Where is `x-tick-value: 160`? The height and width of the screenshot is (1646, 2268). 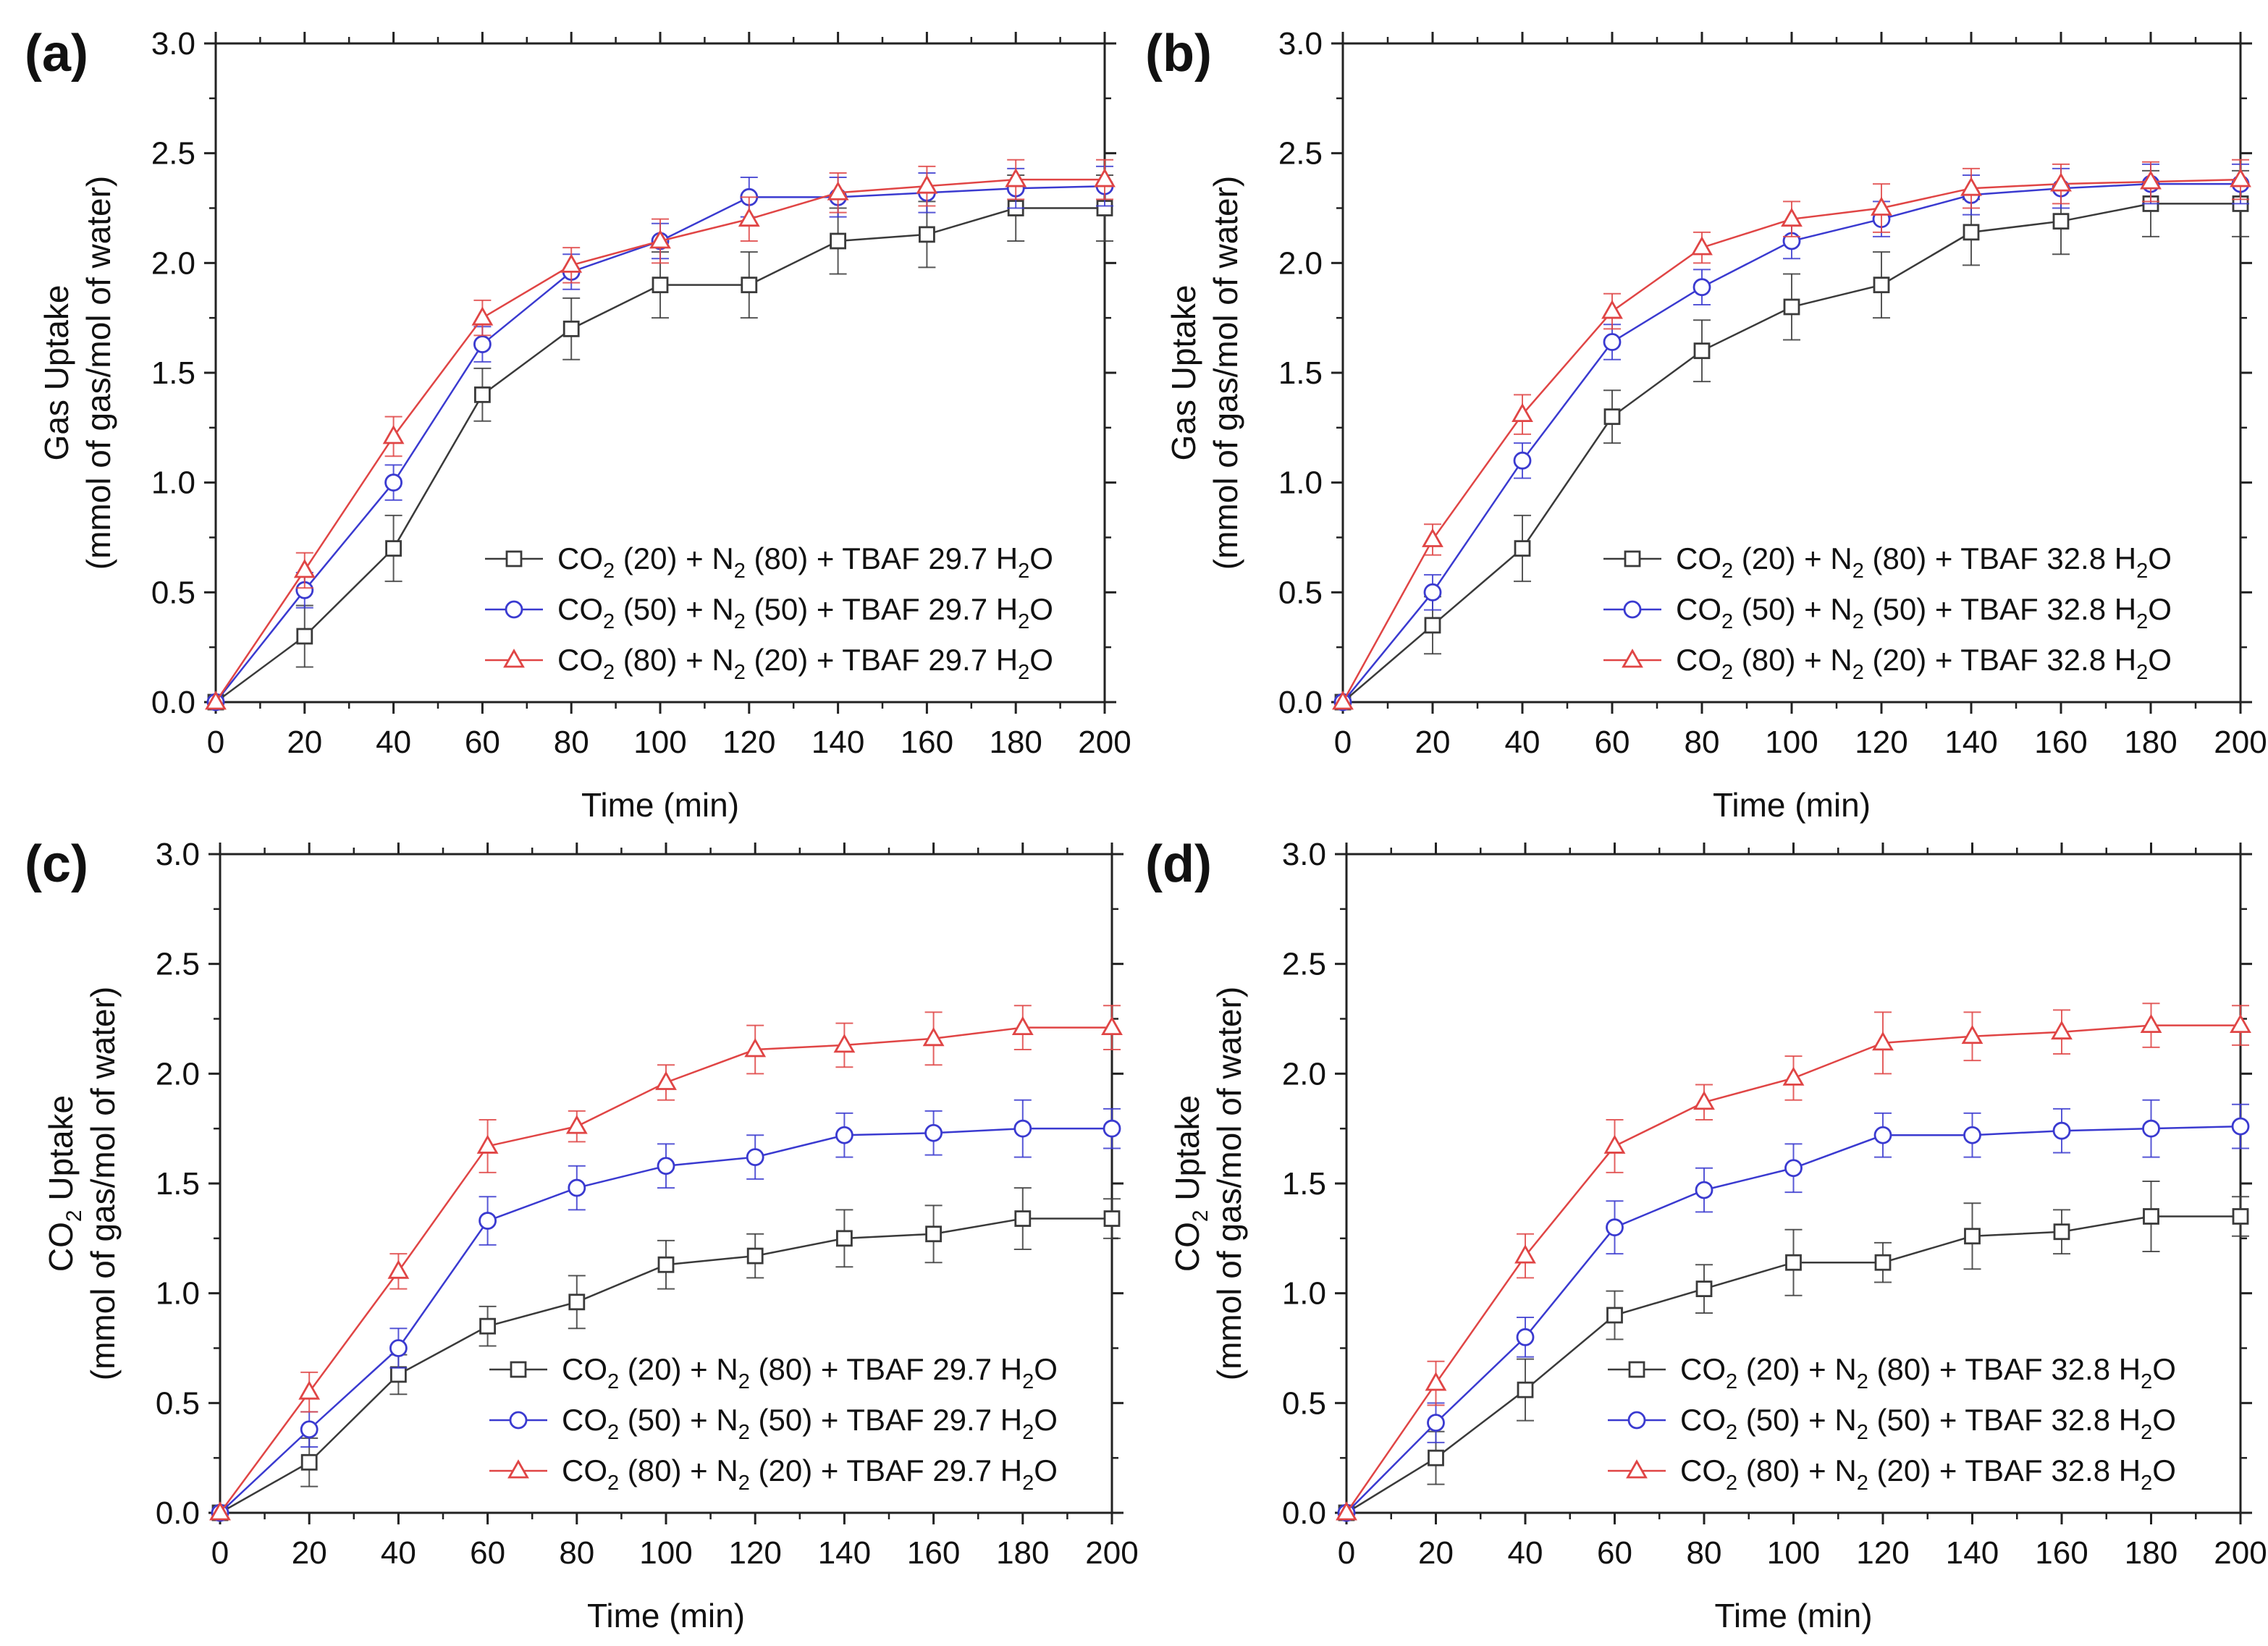 x-tick-value: 160 is located at coordinates (934, 1553).